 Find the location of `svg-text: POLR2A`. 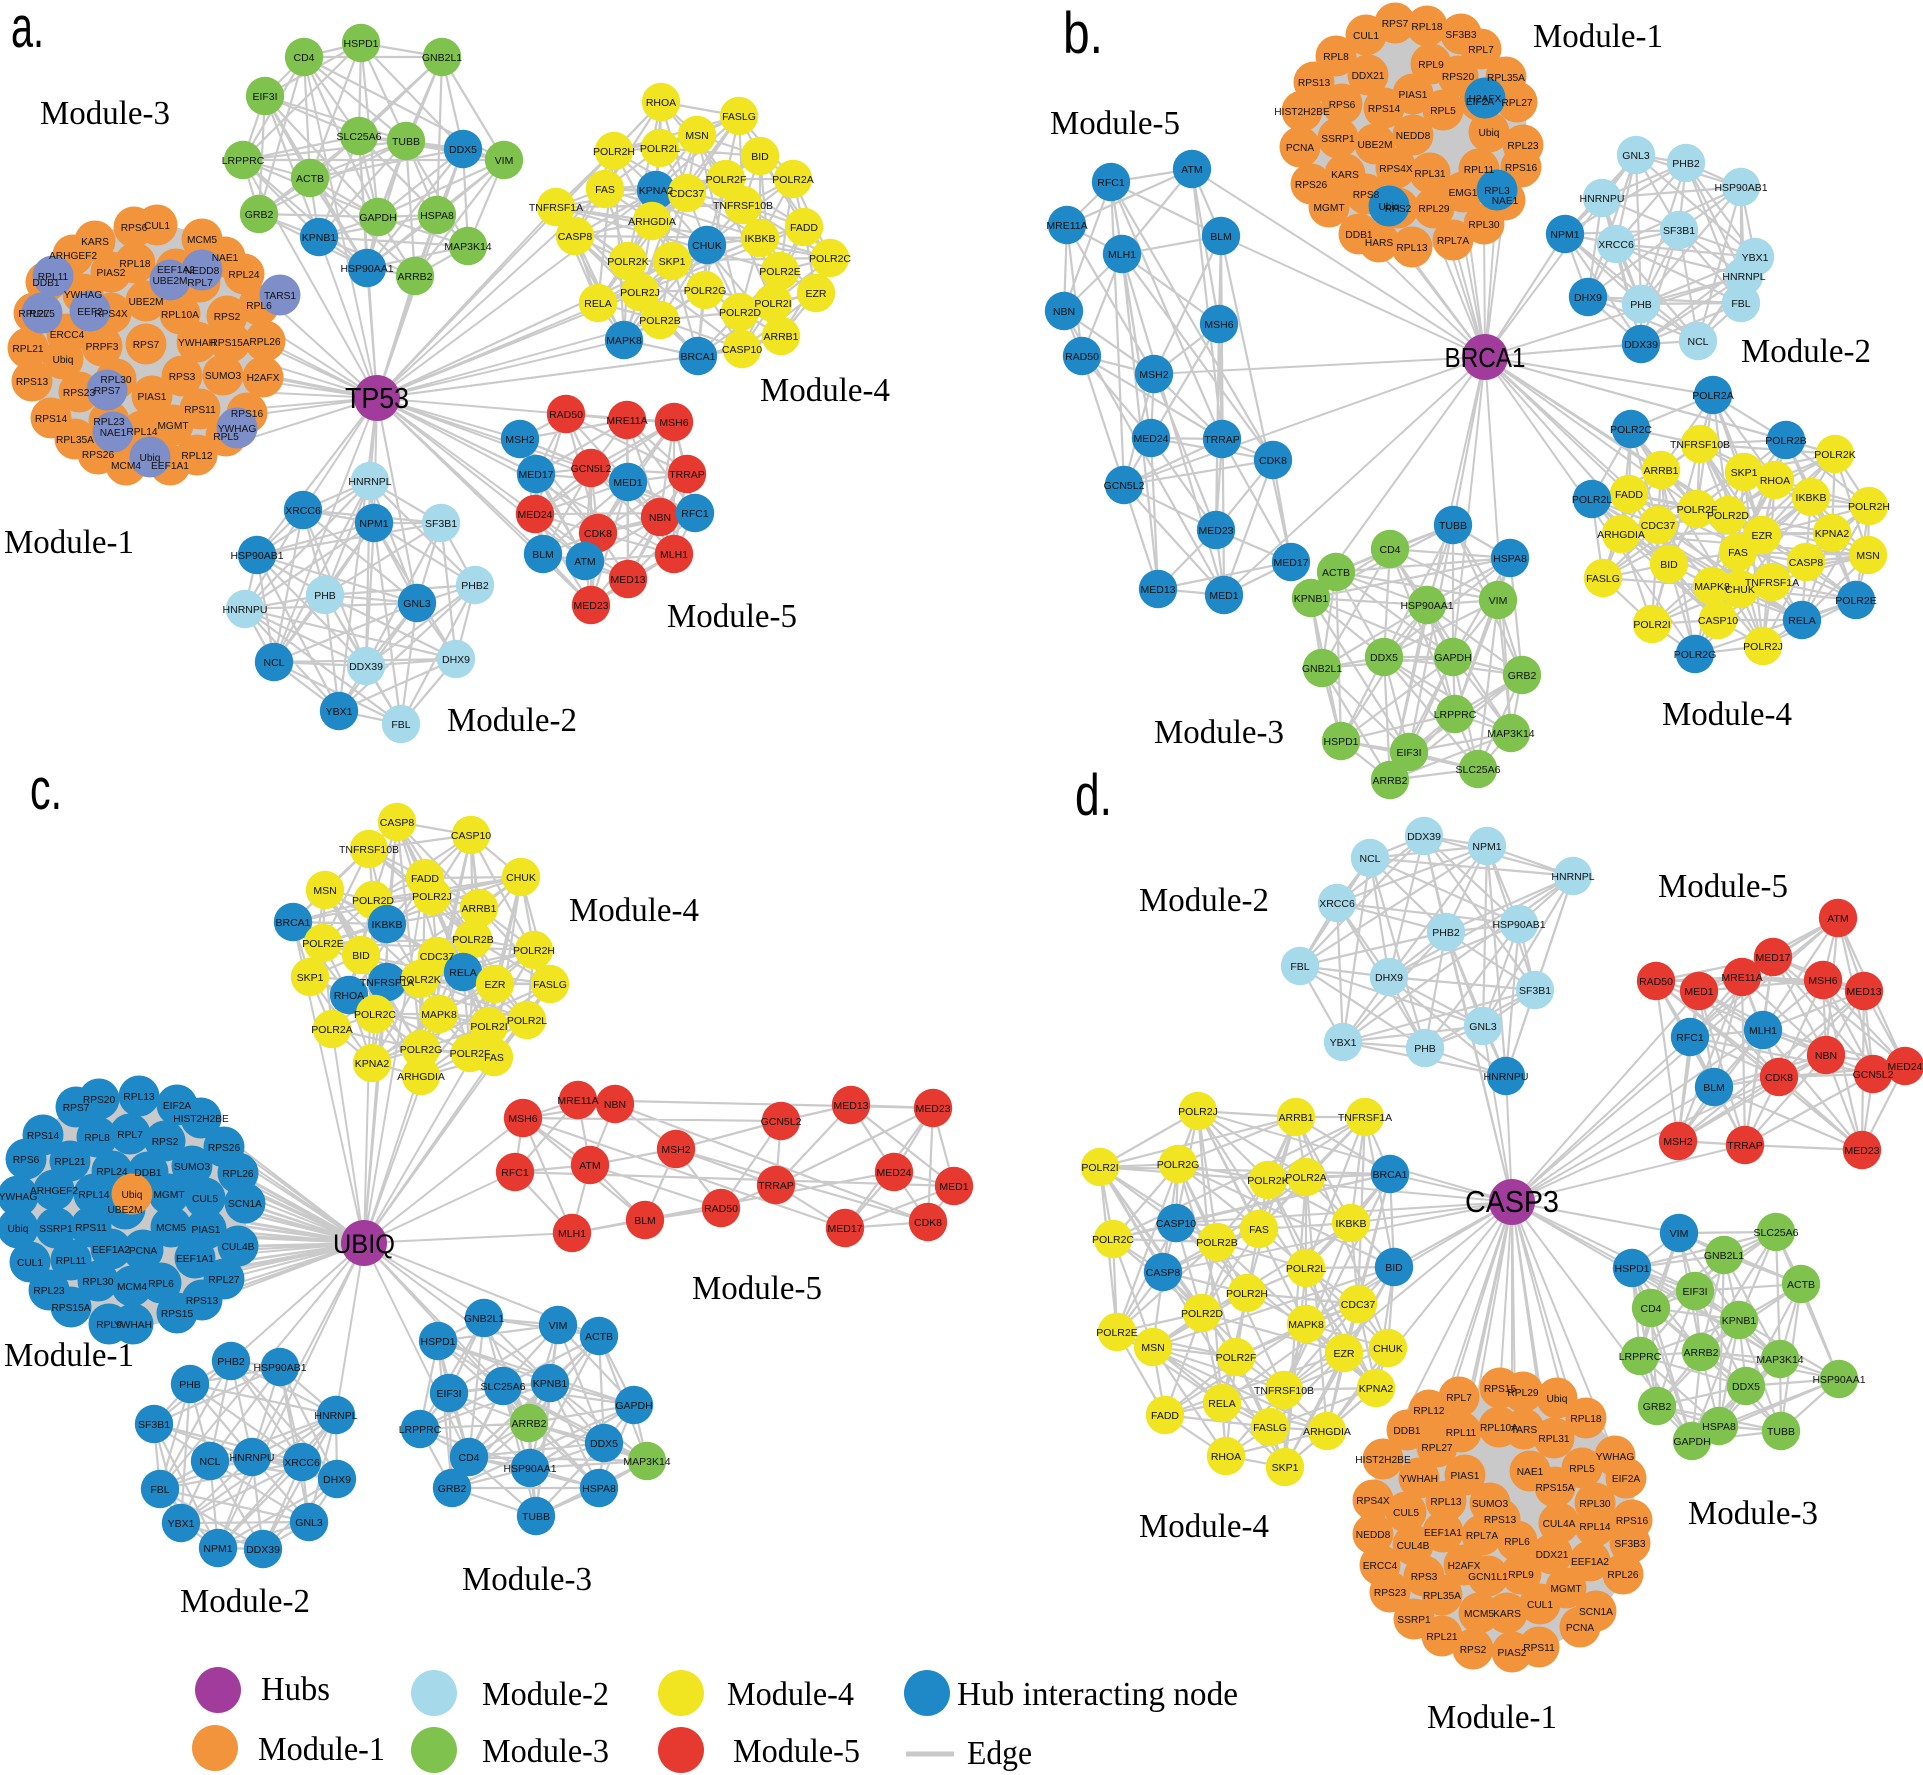

svg-text: POLR2A is located at coordinates (1712, 396).